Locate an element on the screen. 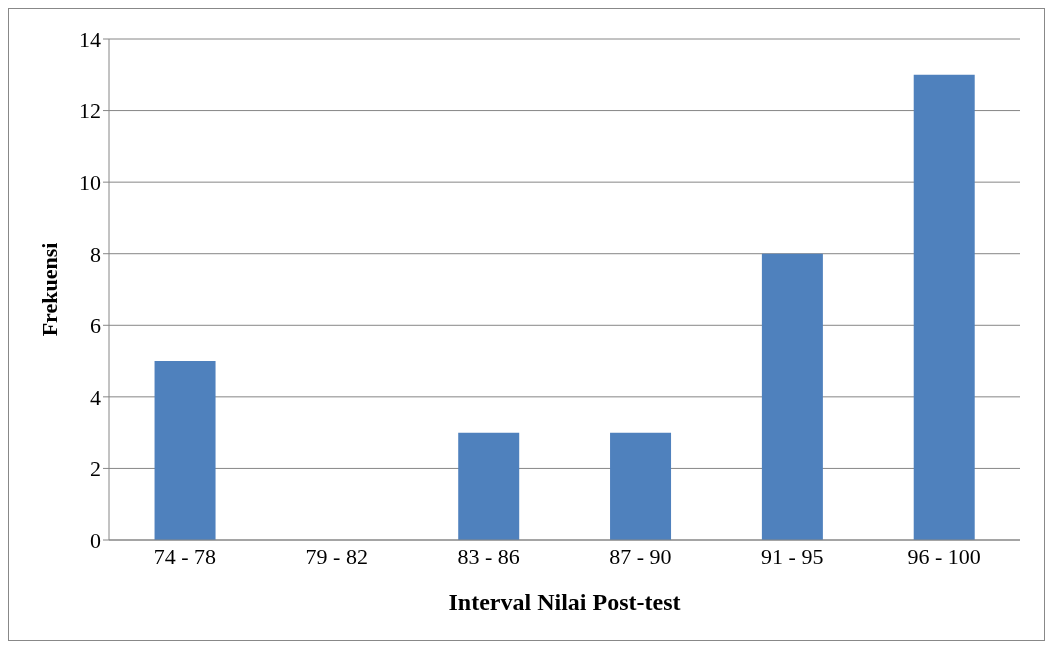 The image size is (1053, 649). y-tick-label: 4 is located at coordinates (95, 397).